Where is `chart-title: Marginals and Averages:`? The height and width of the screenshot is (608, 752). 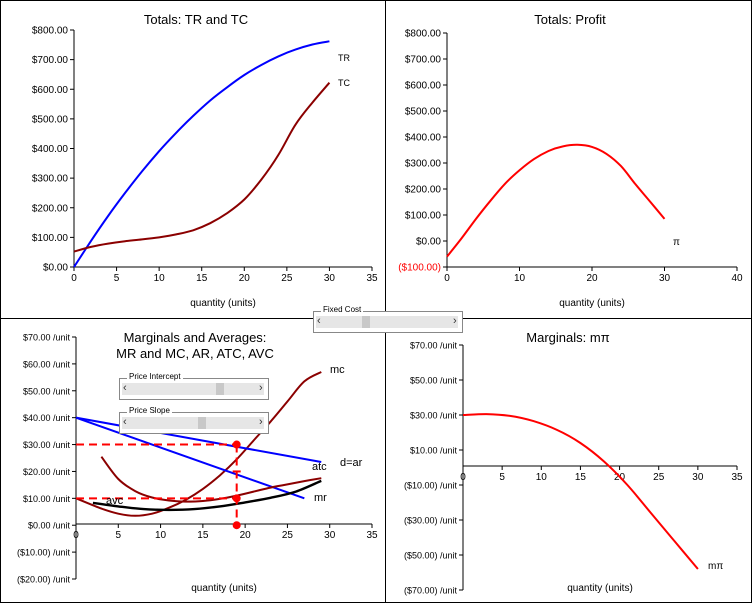
chart-title: Marginals and Averages: is located at coordinates (195, 337).